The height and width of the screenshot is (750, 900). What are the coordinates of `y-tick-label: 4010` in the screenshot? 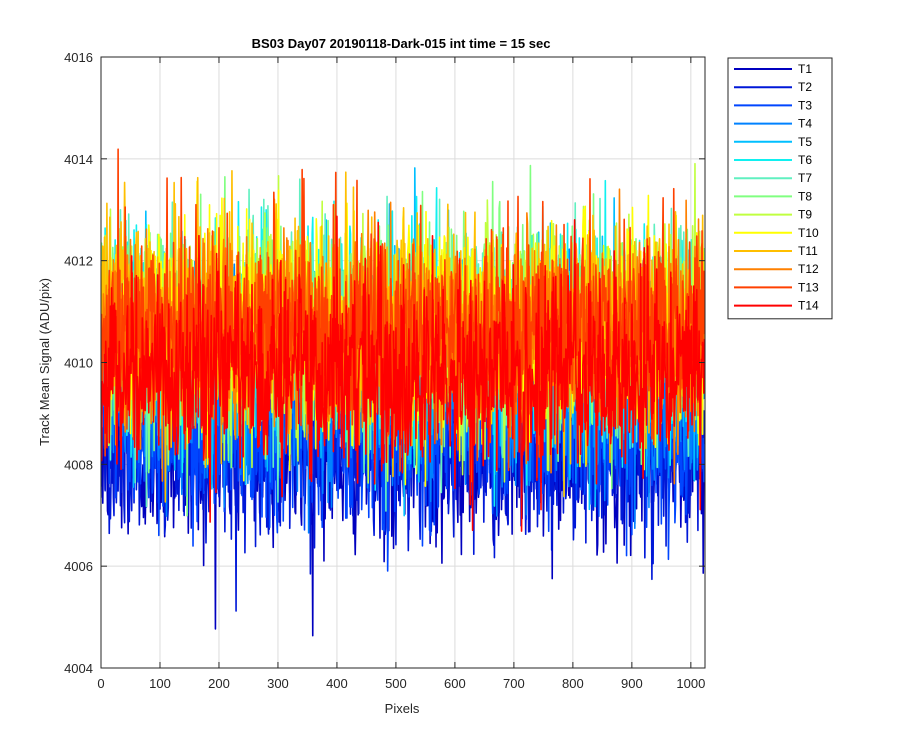 It's located at (78, 363).